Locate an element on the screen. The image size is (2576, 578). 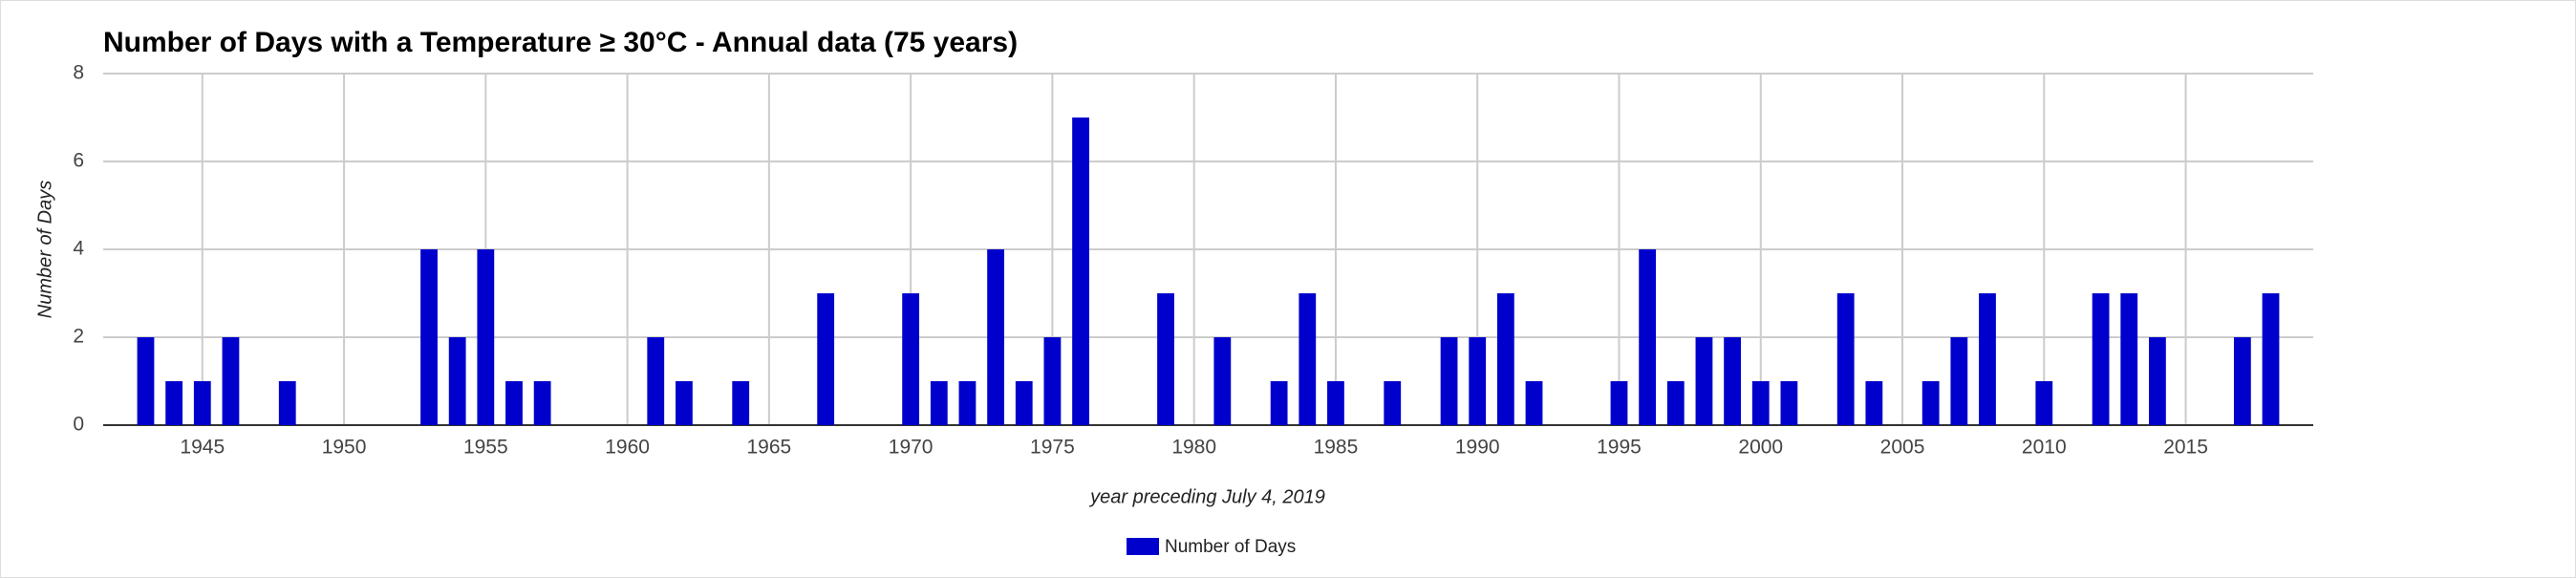
legend-swatch is located at coordinates (1143, 546).